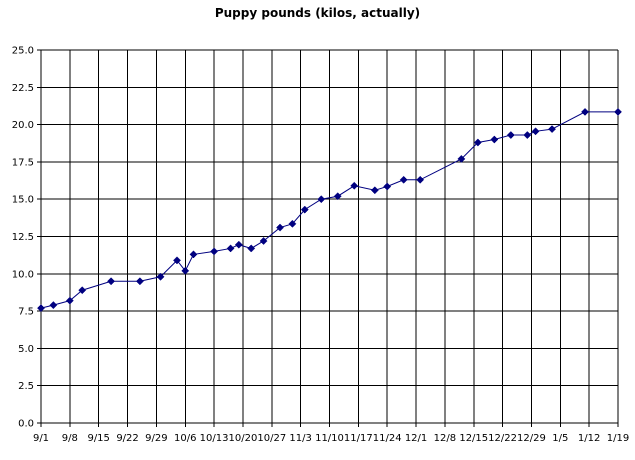  Describe the element at coordinates (70, 438) in the screenshot. I see `x-tick-label: 9/8` at that location.